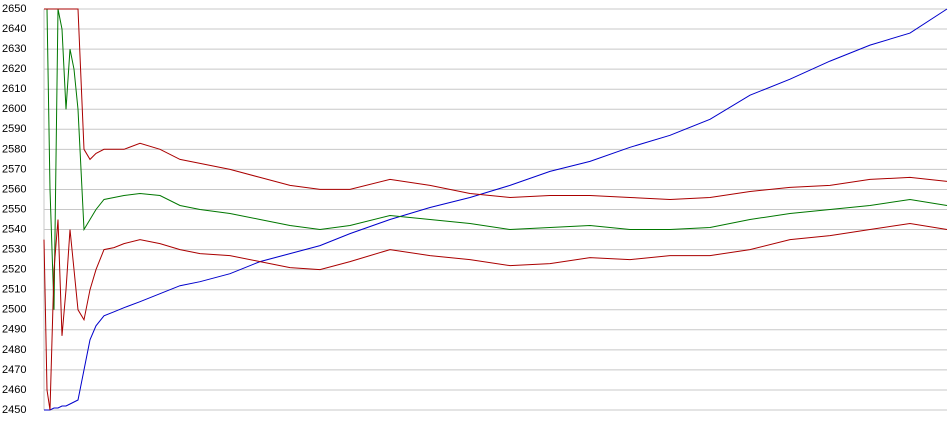  What do you see at coordinates (14, 189) in the screenshot?
I see `y-tick-label: 2560` at bounding box center [14, 189].